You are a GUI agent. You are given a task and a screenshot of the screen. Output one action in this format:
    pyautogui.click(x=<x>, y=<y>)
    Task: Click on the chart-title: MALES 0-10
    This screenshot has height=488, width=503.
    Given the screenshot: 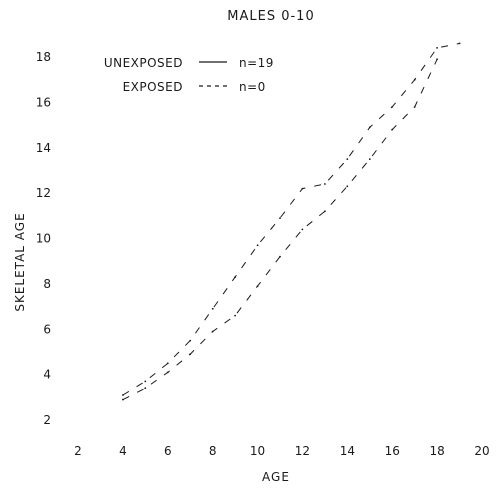 What is the action you would take?
    pyautogui.click(x=270, y=16)
    